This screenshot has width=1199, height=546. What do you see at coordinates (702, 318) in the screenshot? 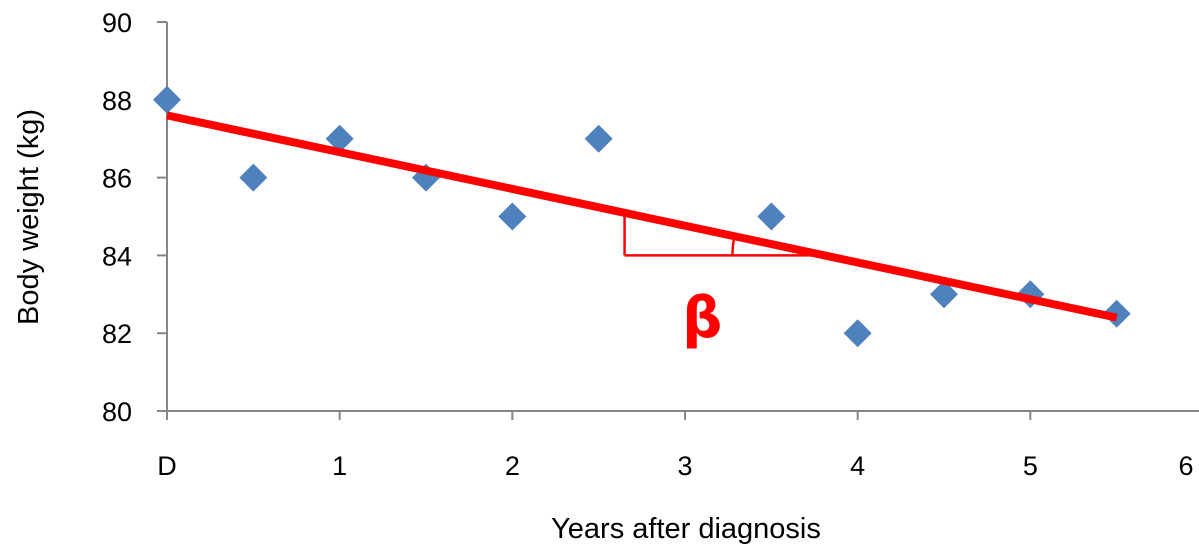
I see `beta-label: β` at bounding box center [702, 318].